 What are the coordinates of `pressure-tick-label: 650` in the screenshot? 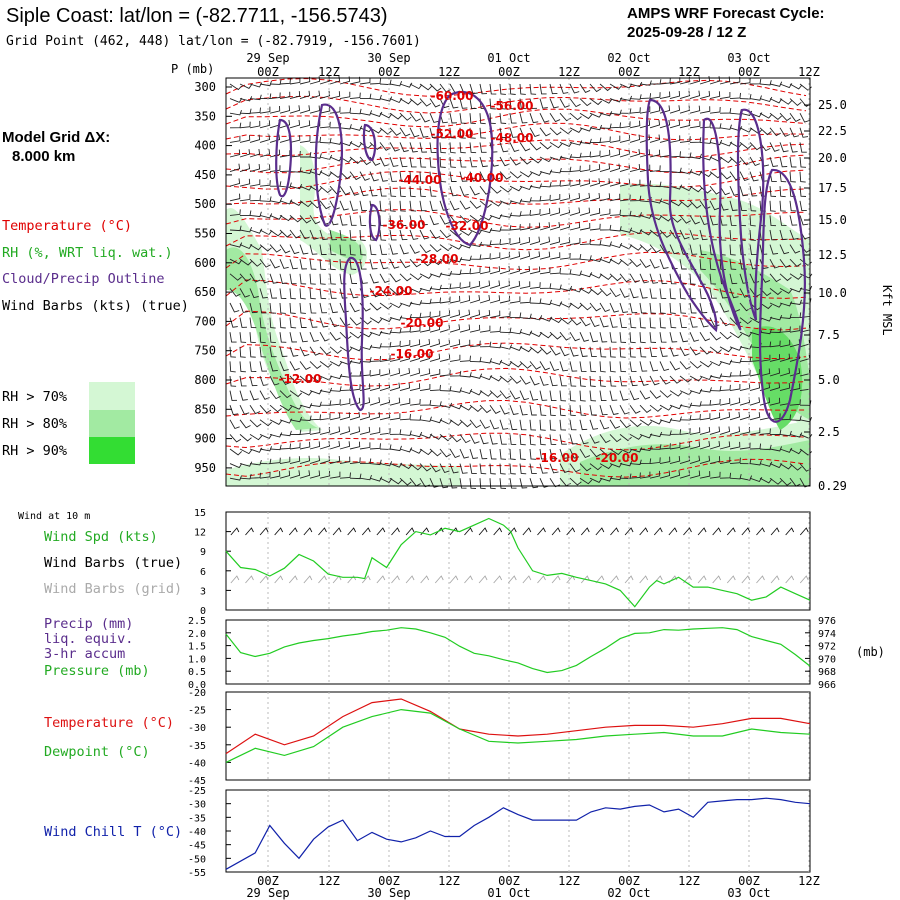 It's located at (205, 292).